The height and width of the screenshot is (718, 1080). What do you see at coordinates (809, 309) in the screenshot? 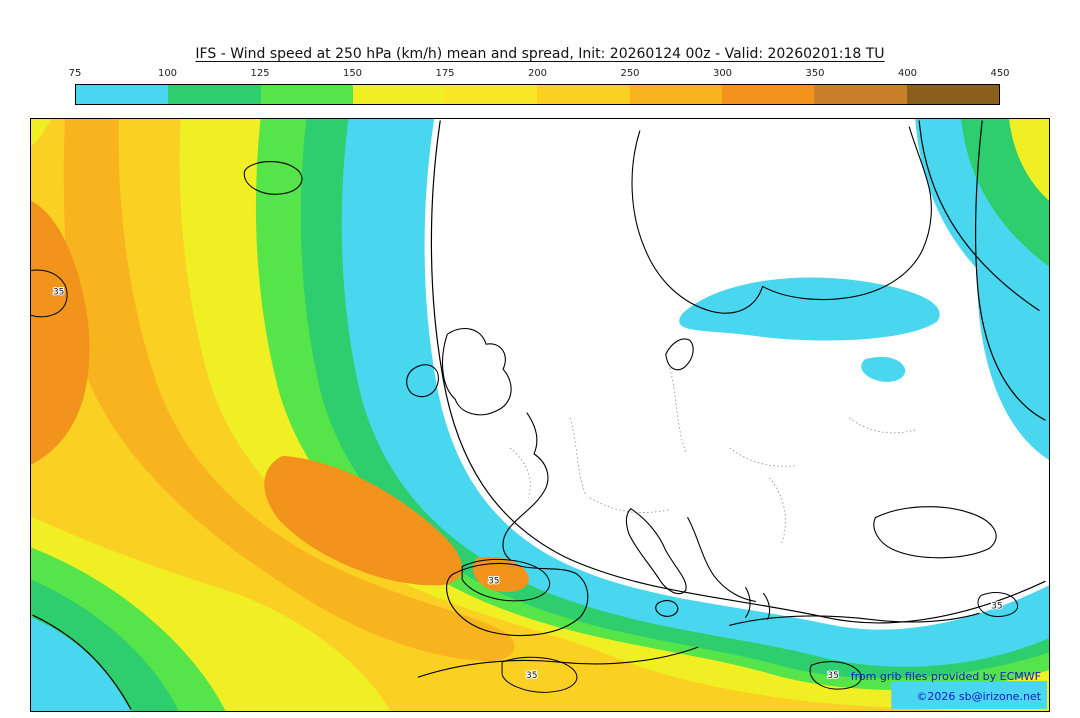
I see `band-baltic-cyan` at bounding box center [809, 309].